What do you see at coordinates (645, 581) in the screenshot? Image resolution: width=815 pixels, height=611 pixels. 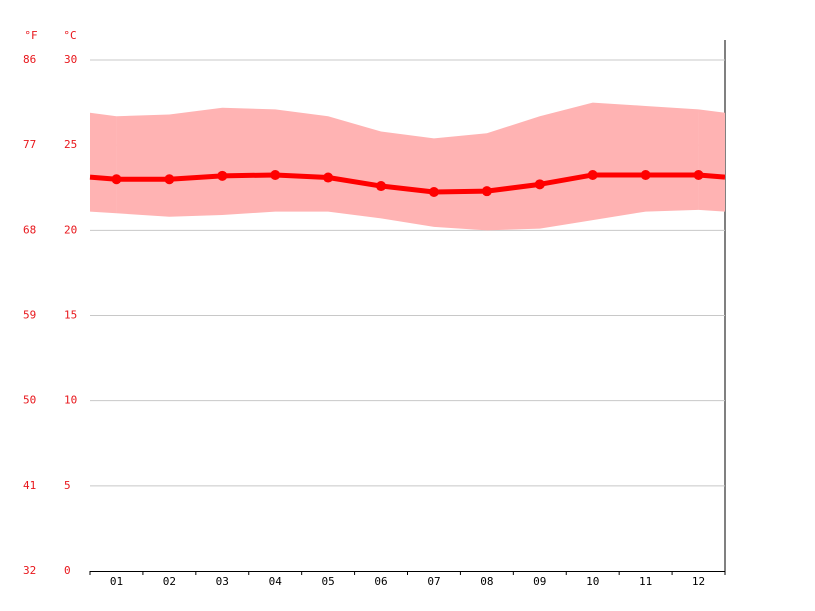 I see `x-tick-label: 11` at bounding box center [645, 581].